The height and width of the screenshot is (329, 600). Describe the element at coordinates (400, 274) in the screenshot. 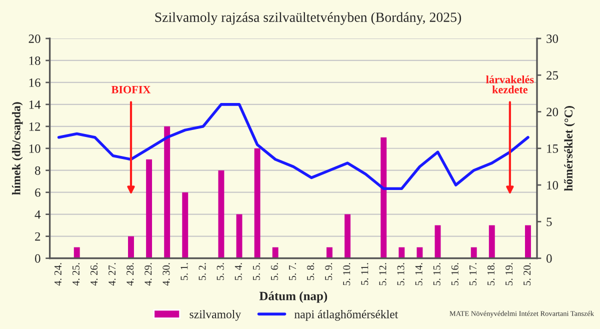

I see `x-tick-label: 5. 13.` at that location.